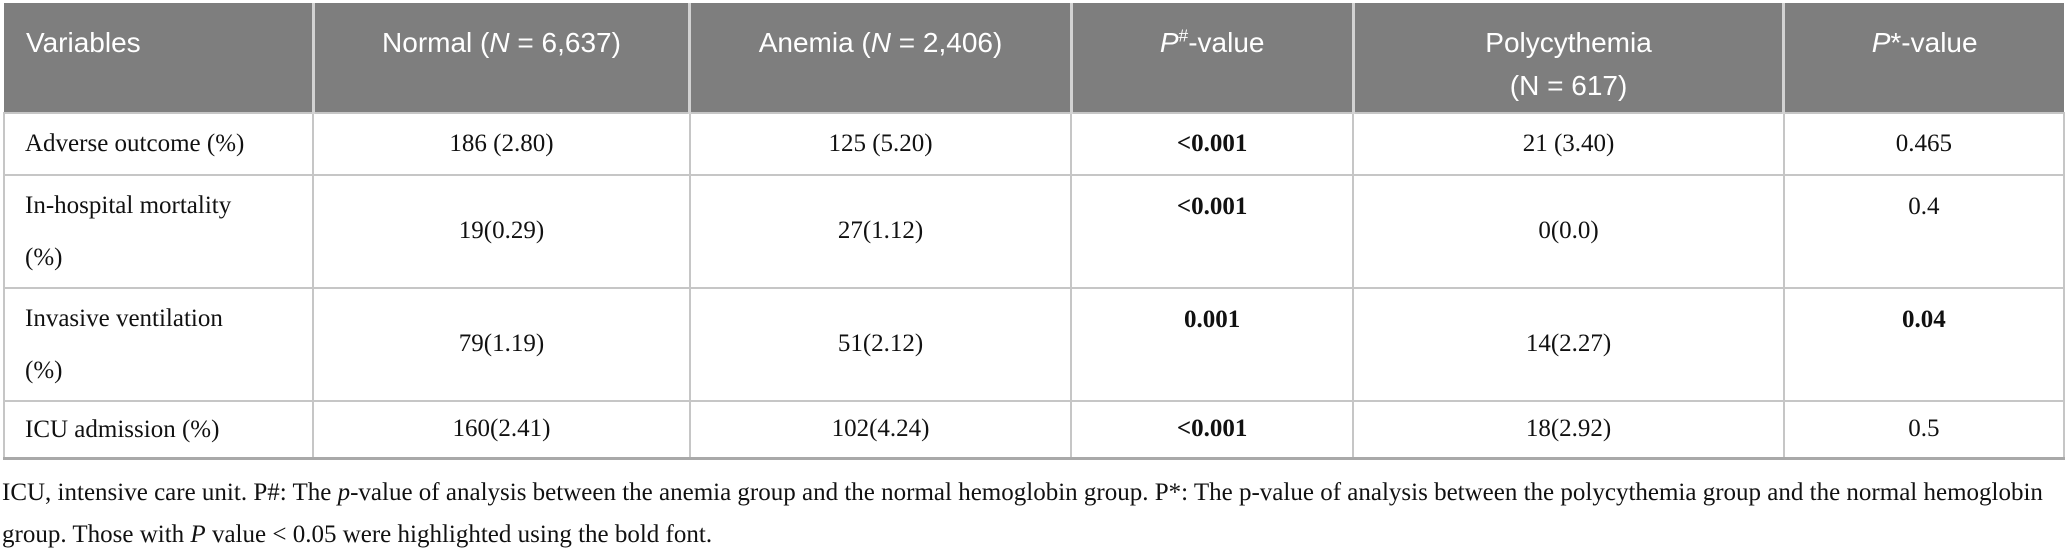 This screenshot has width=2068, height=550. Describe the element at coordinates (880, 231) in the screenshot. I see `anemia-value-cell: 27(1.12)` at that location.